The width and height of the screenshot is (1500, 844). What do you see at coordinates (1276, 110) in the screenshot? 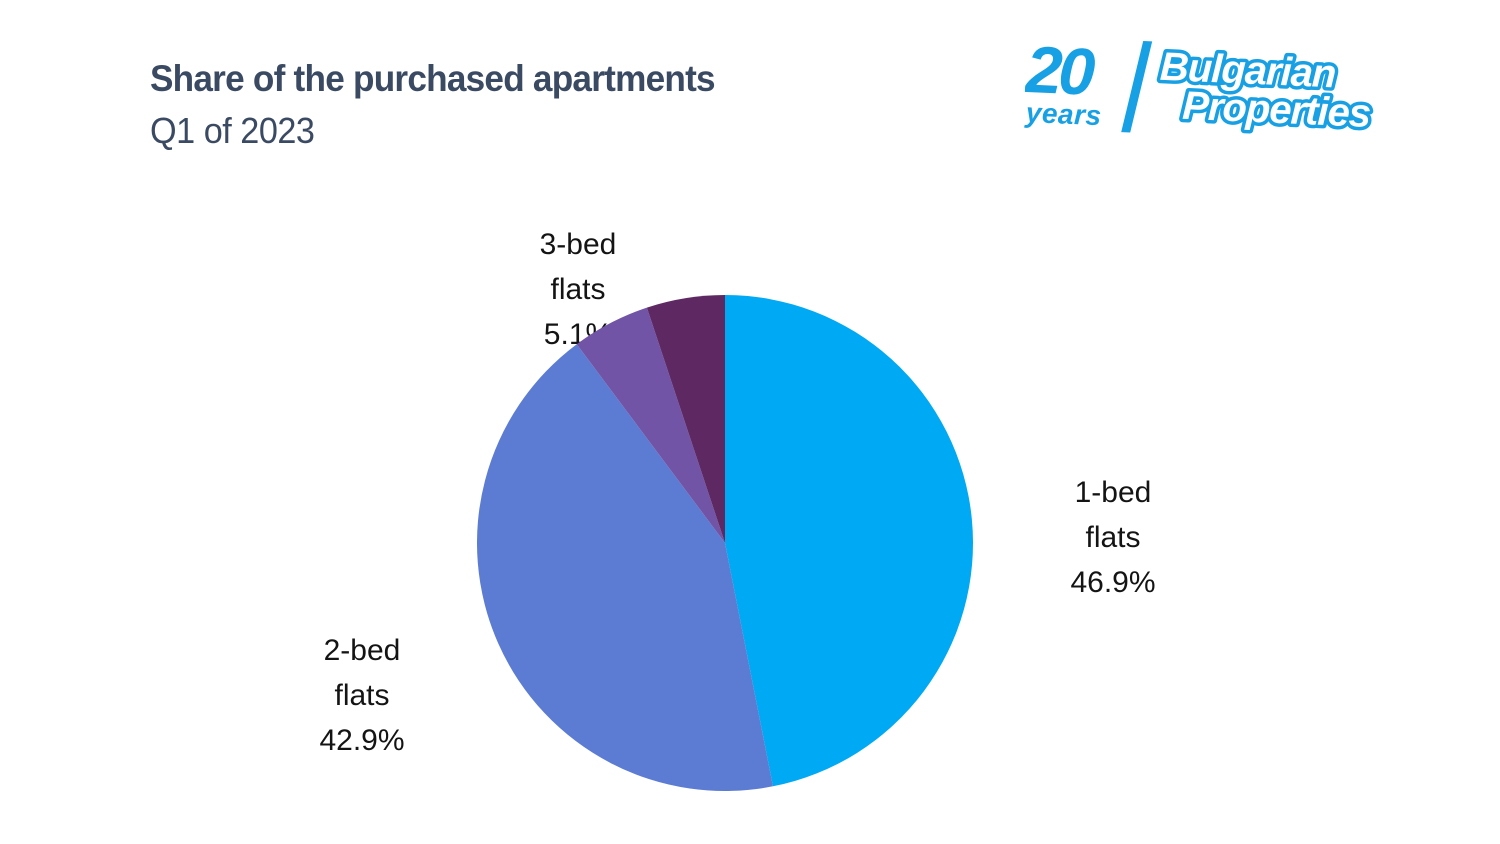
I see `logo-name-line2: Properties` at bounding box center [1276, 110].